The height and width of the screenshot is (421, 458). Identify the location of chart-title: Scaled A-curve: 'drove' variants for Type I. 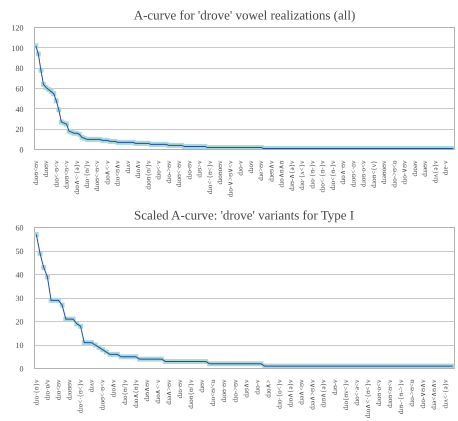
(244, 215).